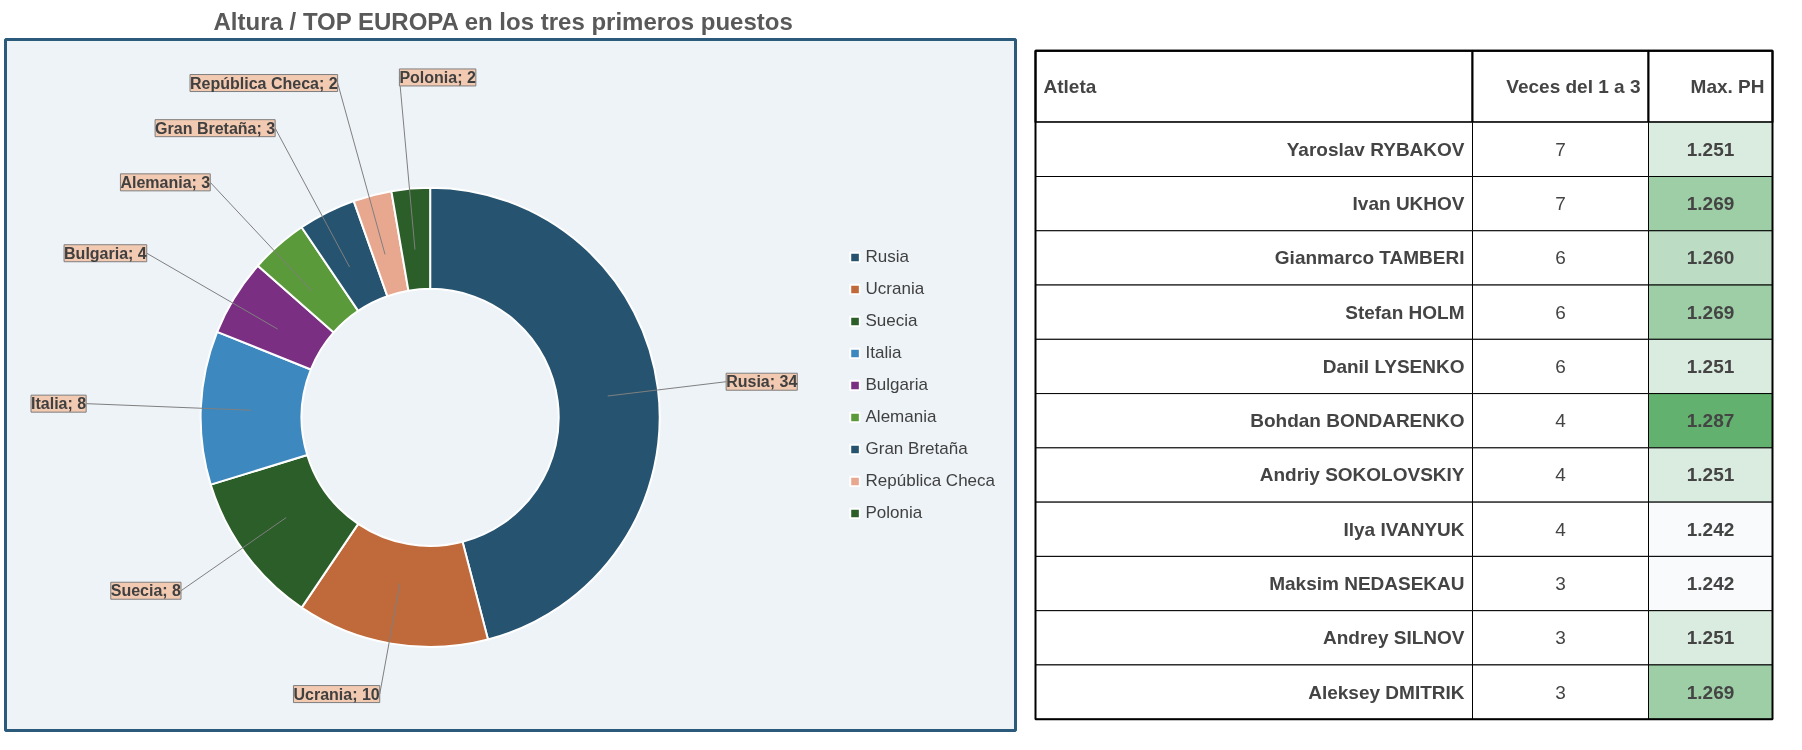 The width and height of the screenshot is (1802, 750). What do you see at coordinates (503, 21) in the screenshot?
I see `chart-title: Altura / TOP EUROPA en los tres primeros puestos` at bounding box center [503, 21].